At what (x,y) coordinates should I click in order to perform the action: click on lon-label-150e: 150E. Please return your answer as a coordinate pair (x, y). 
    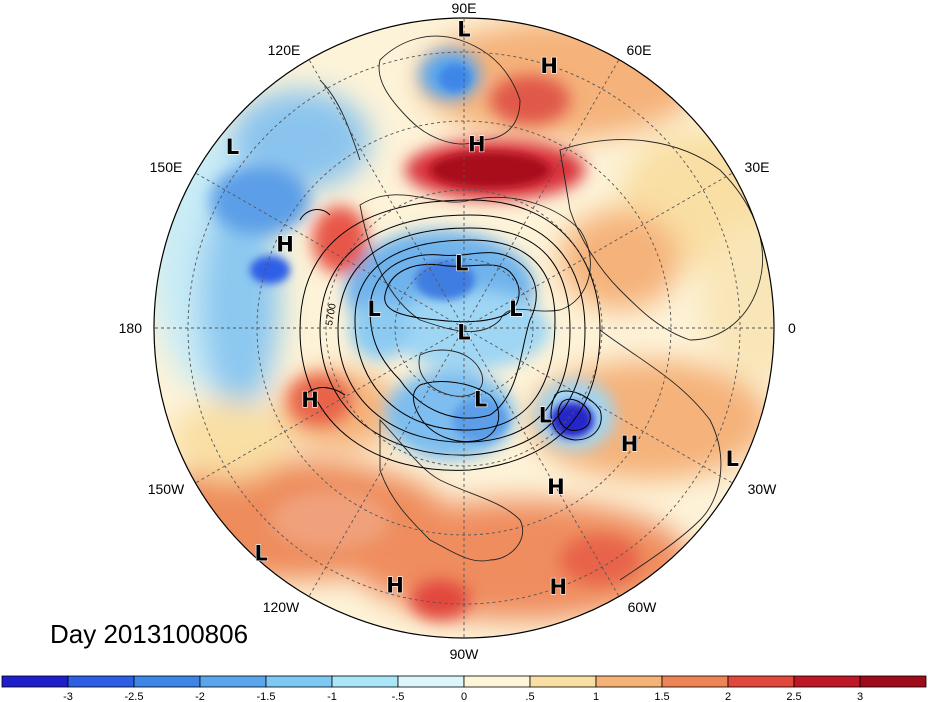
    Looking at the image, I should click on (166, 167).